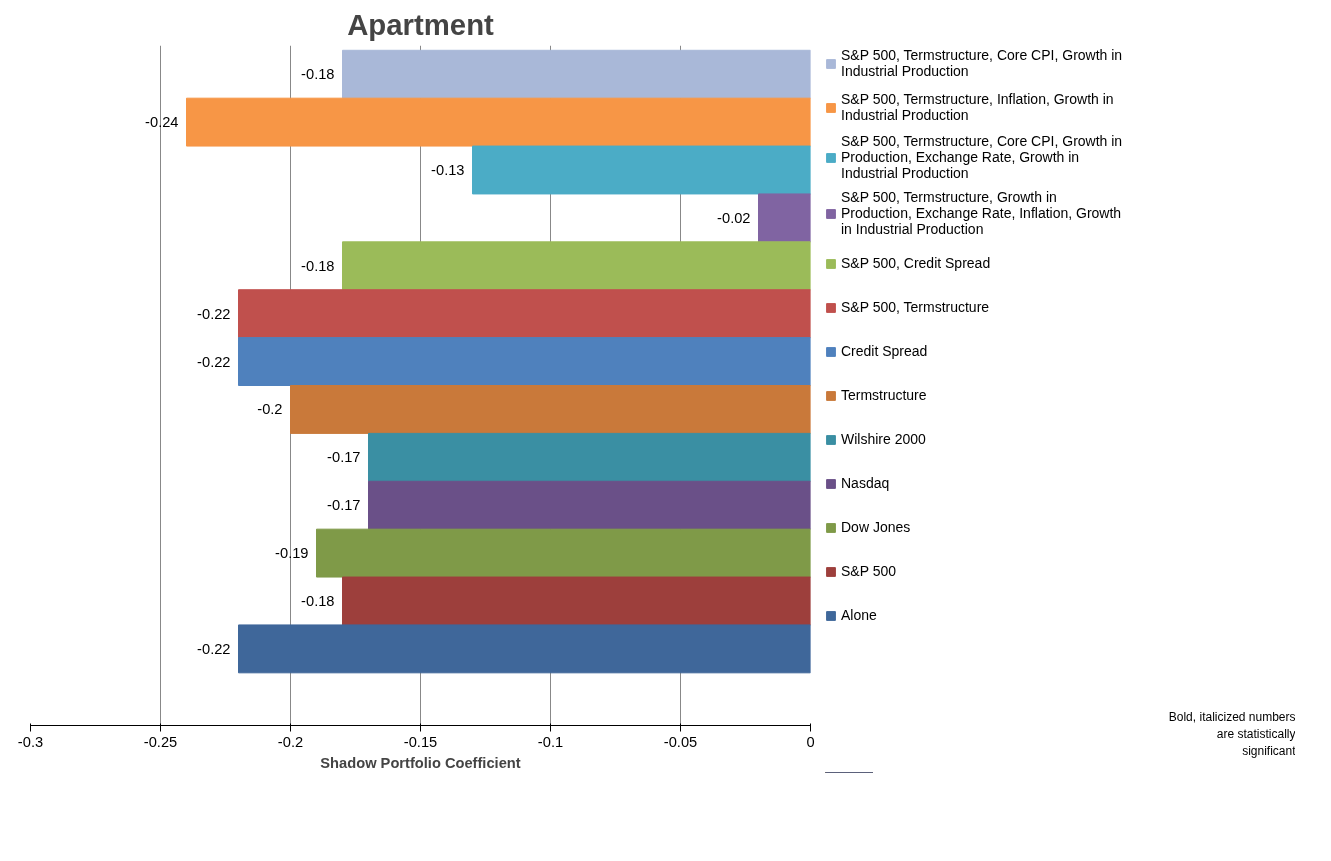 The width and height of the screenshot is (1331, 861). What do you see at coordinates (916, 263) in the screenshot?
I see `legend-label: S&P 500, Credit Spread` at bounding box center [916, 263].